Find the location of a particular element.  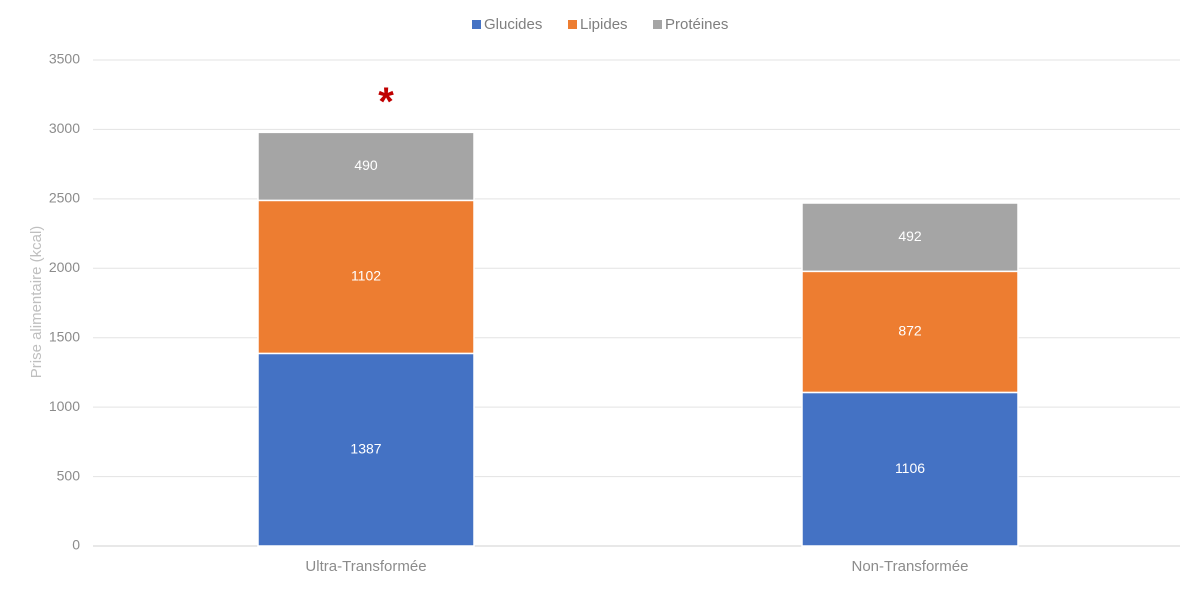

y-tick-label: 1500 is located at coordinates (64, 336).